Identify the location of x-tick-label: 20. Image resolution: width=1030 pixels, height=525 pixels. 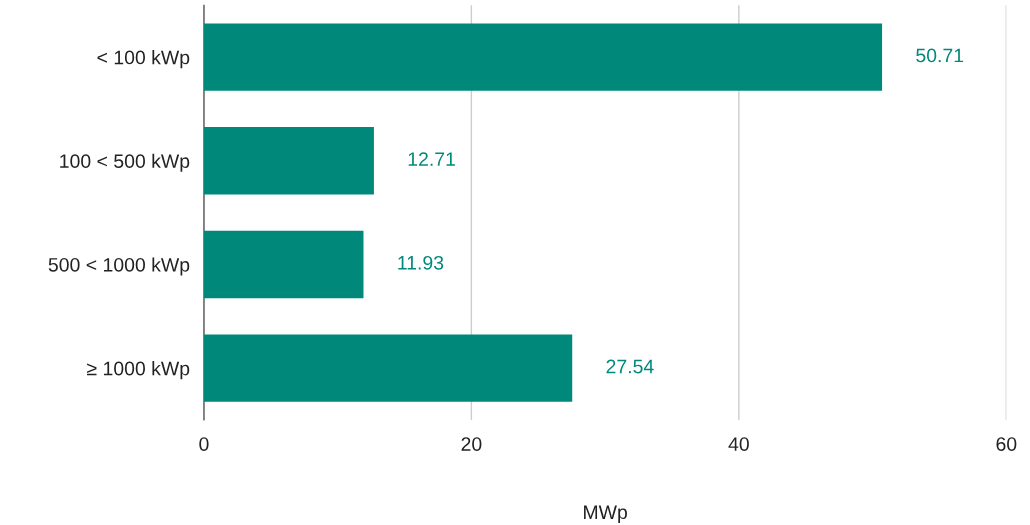
(471, 444).